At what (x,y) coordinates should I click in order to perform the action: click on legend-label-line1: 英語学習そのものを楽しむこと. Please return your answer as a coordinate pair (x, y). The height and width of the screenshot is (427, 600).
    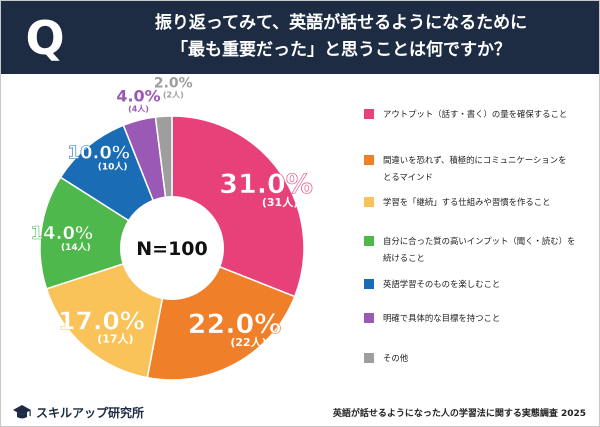
    Looking at the image, I should click on (442, 284).